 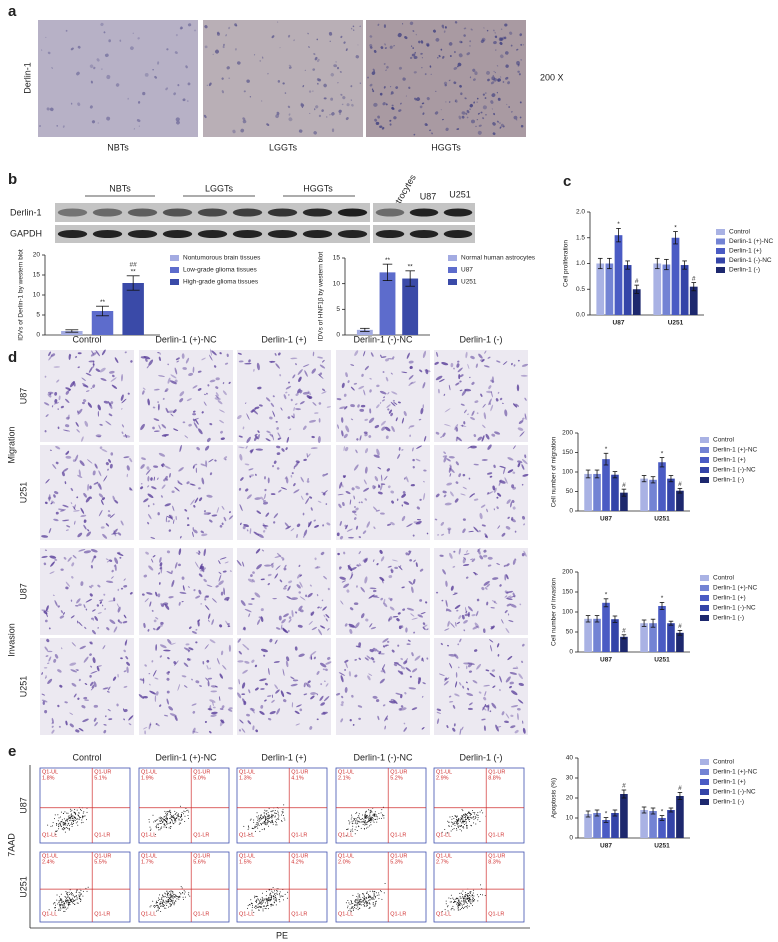 What do you see at coordinates (480, 757) in the screenshot?
I see `column-header: Derlin-1 (-)` at bounding box center [480, 757].